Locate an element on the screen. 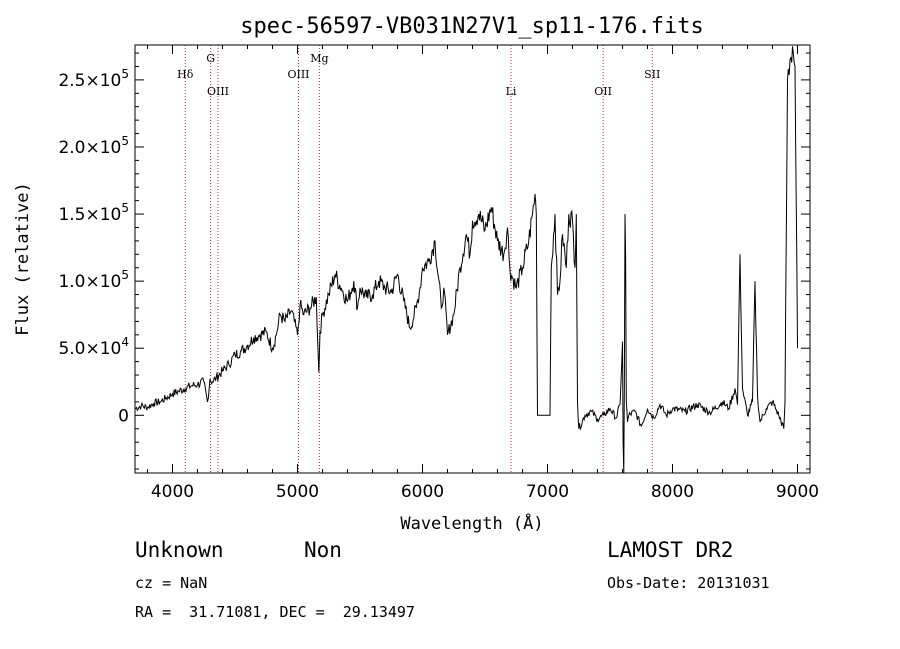  emission-line-label: Mg is located at coordinates (319, 58).